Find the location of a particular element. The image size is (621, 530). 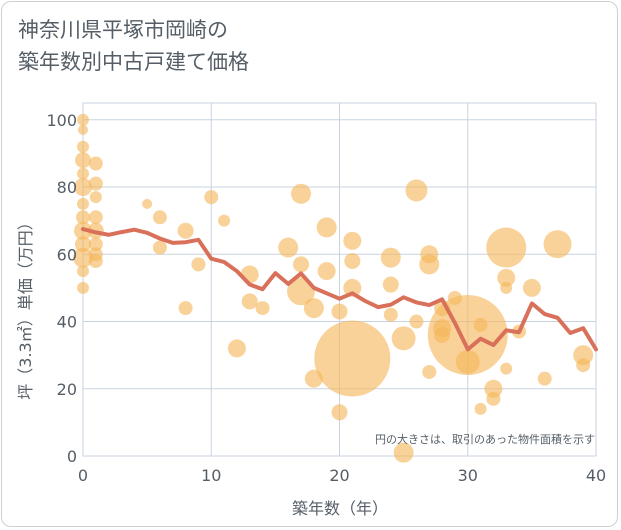

y-tick-label: 80 is located at coordinates (67, 187).